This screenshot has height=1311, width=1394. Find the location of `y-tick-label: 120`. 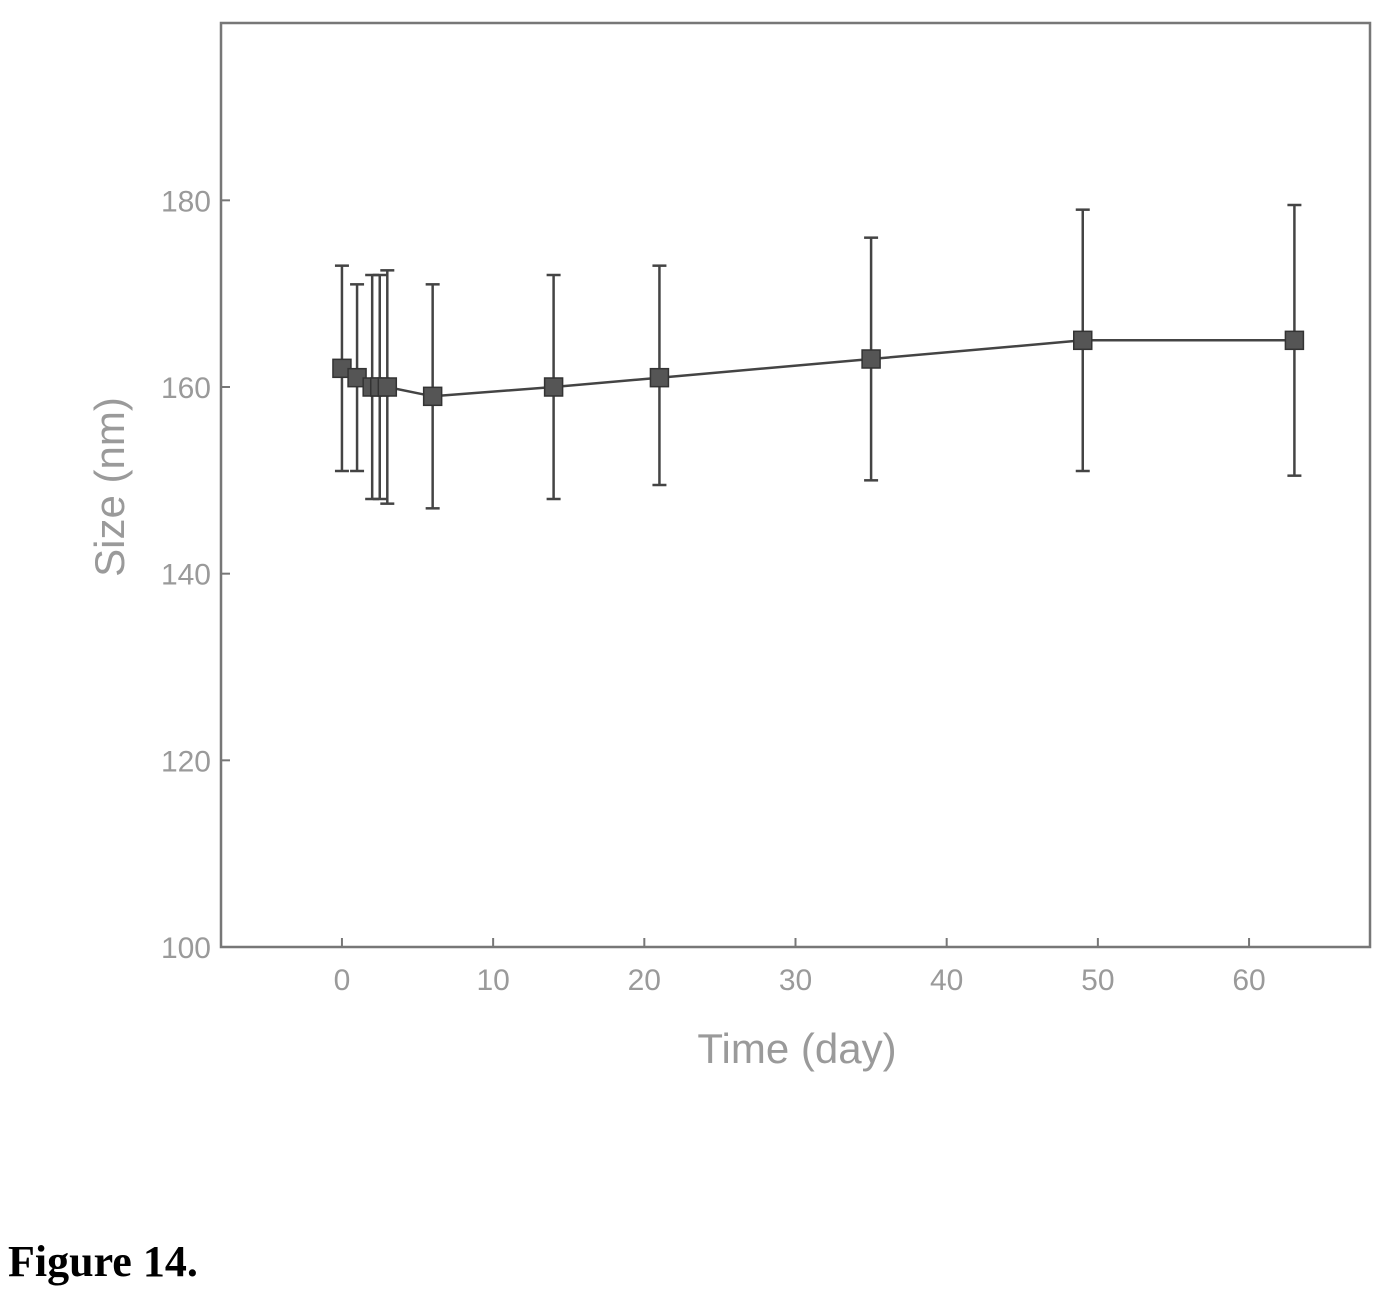

y-tick-label: 120 is located at coordinates (186, 761).